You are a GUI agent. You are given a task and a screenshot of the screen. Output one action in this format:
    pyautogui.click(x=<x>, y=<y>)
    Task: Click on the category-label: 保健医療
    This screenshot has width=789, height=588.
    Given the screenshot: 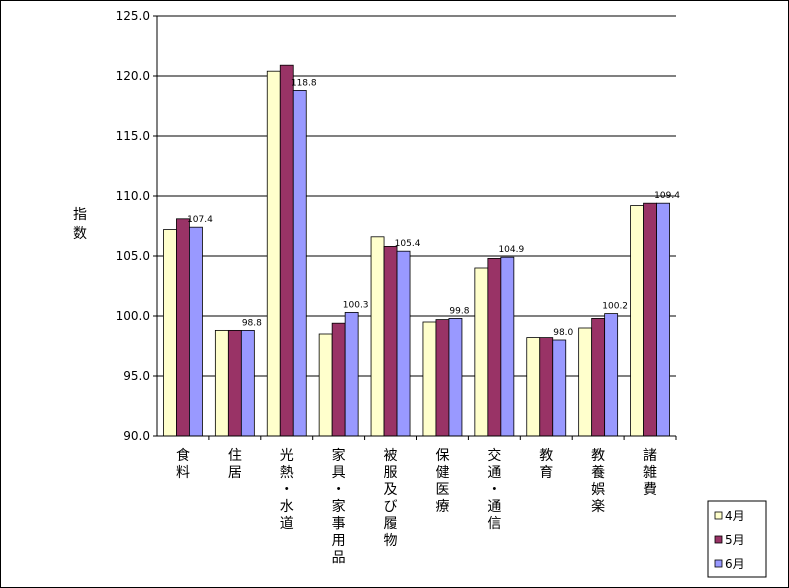 What is the action you would take?
    pyautogui.click(x=442, y=481)
    